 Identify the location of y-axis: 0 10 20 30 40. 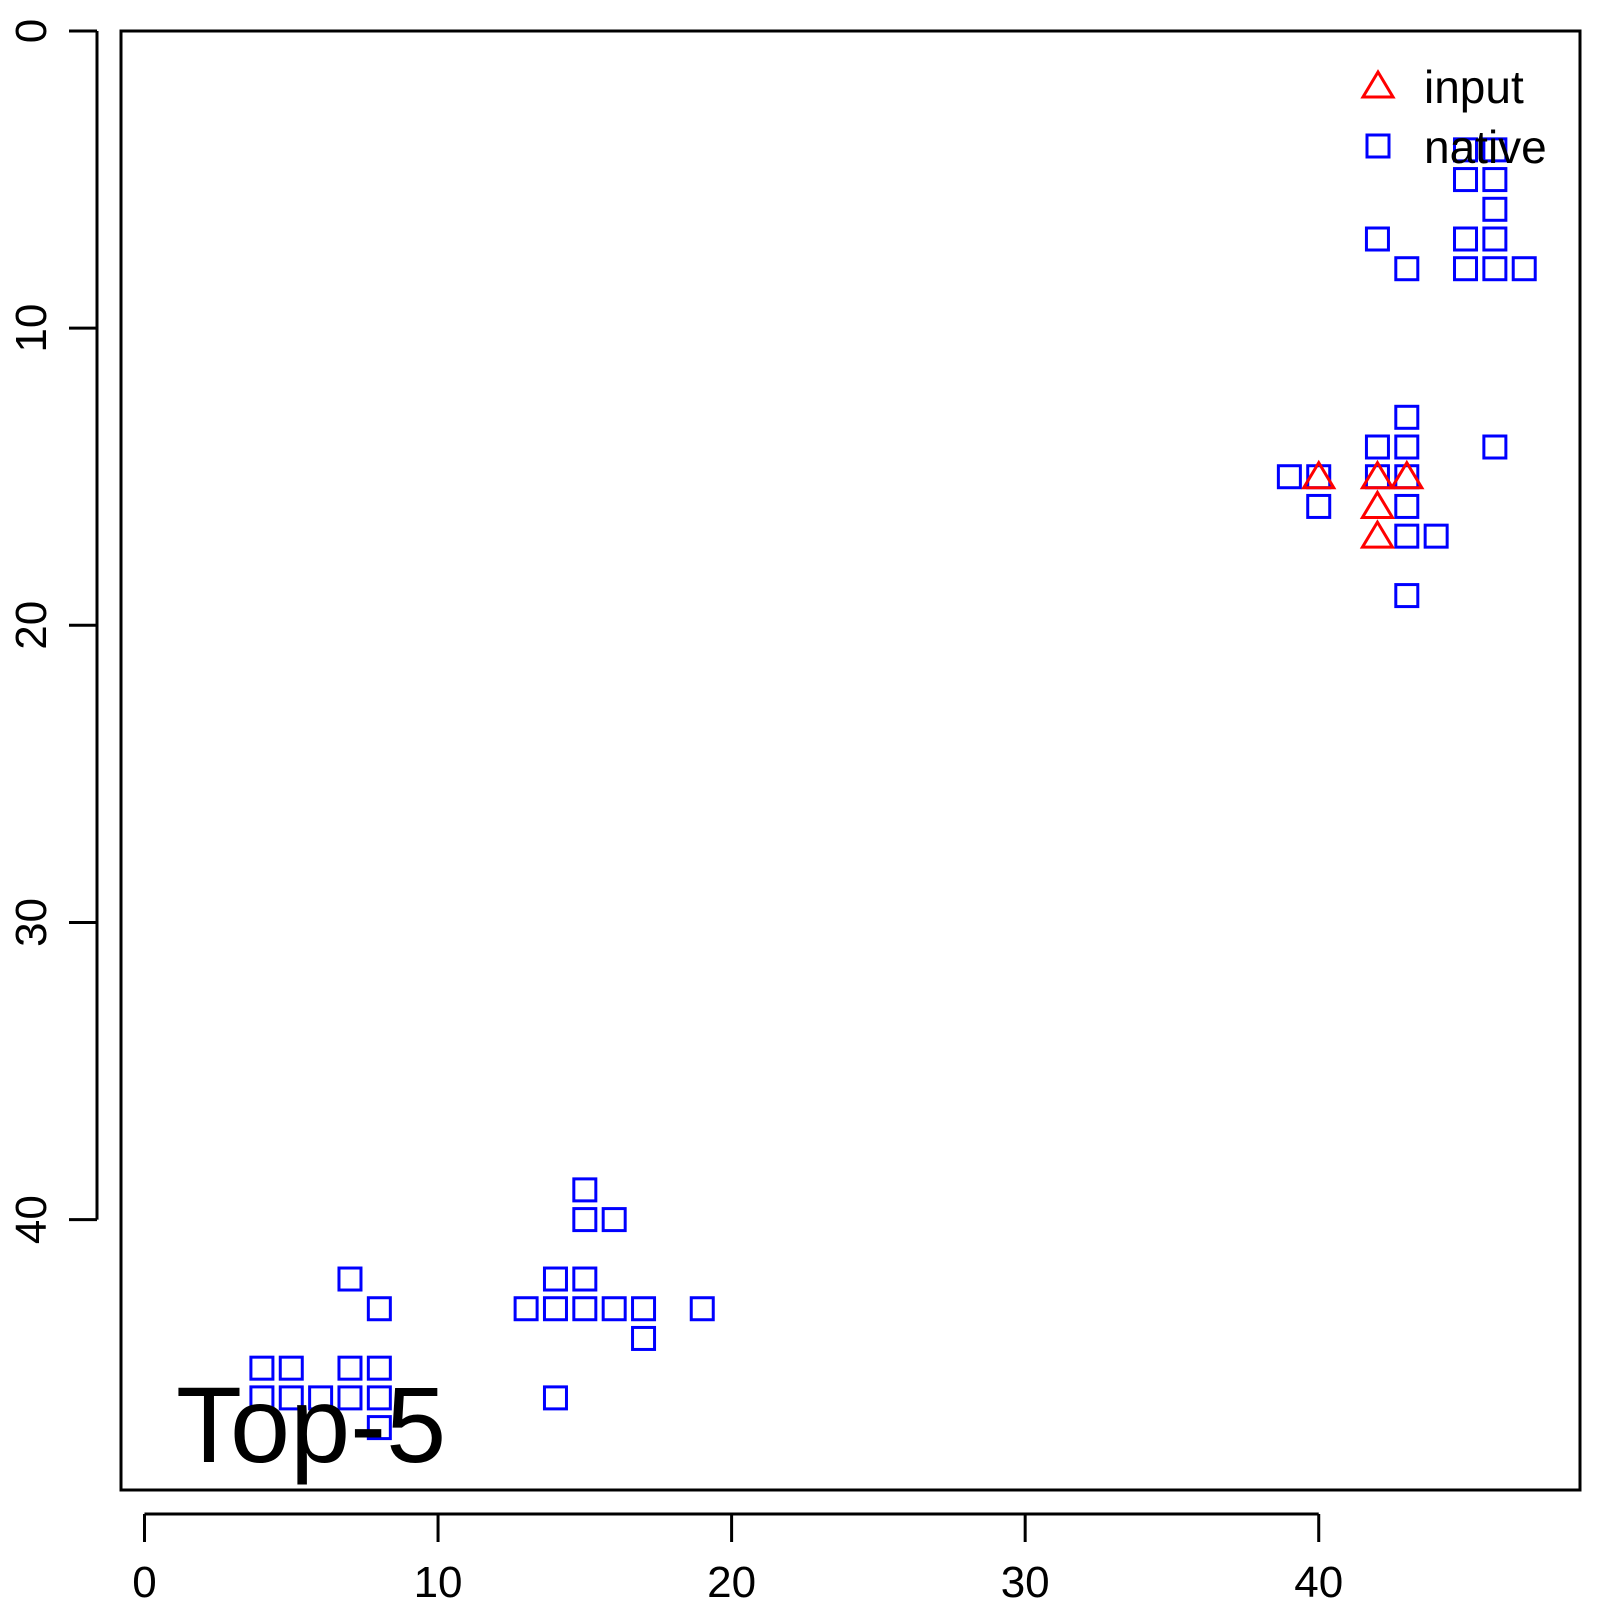
(53, 631).